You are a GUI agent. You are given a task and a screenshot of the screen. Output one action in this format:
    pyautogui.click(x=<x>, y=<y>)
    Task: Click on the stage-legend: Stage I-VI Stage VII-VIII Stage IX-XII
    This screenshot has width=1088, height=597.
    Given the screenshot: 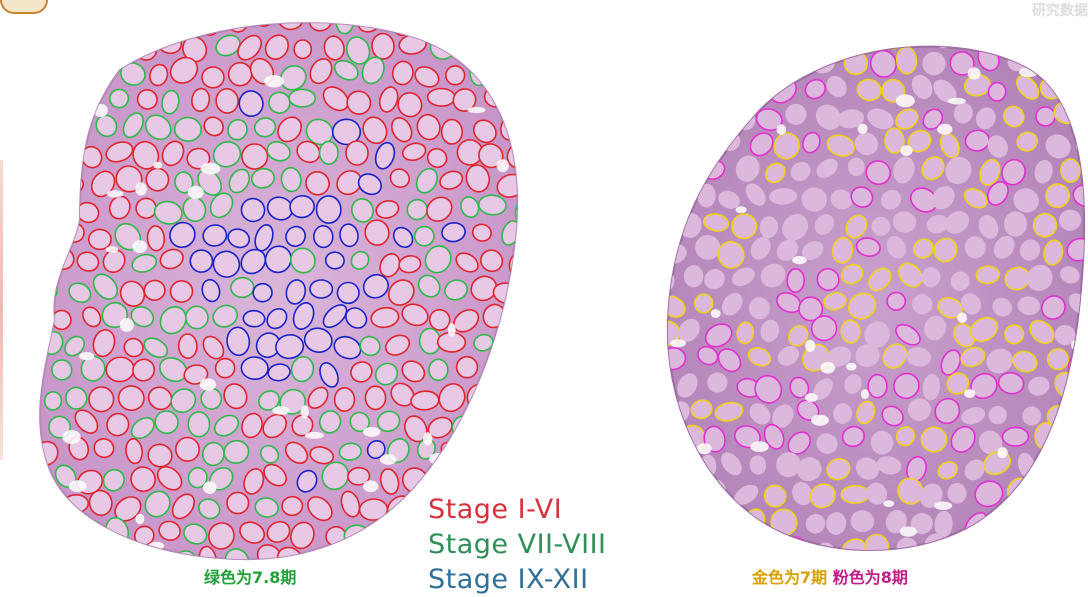 What is the action you would take?
    pyautogui.click(x=517, y=544)
    